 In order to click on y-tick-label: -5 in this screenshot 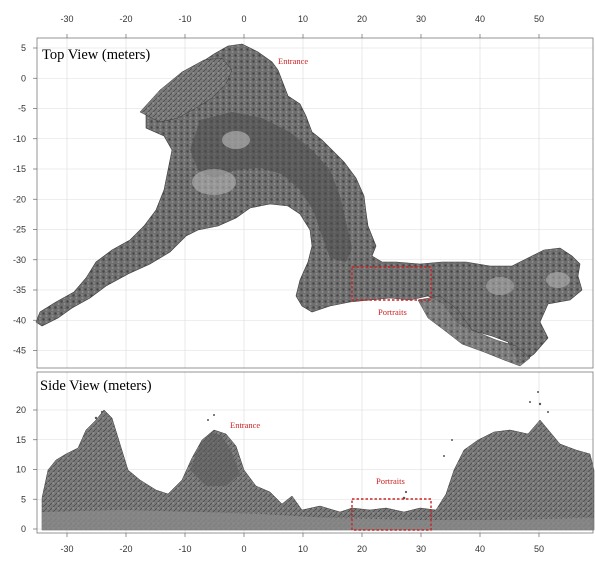, I will do `click(22, 109)`.